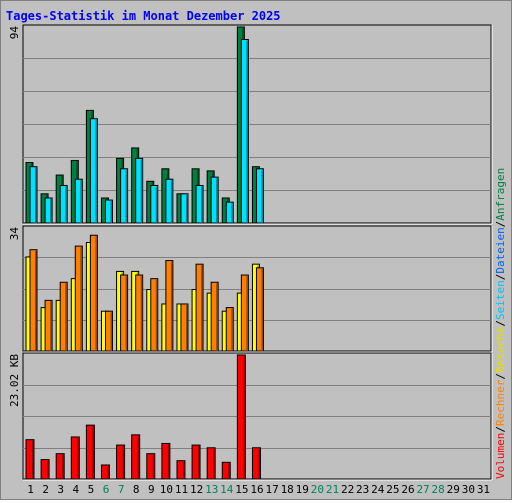  What do you see at coordinates (500, 194) in the screenshot?
I see `legend-item-anfragen: Anfragen` at bounding box center [500, 194].